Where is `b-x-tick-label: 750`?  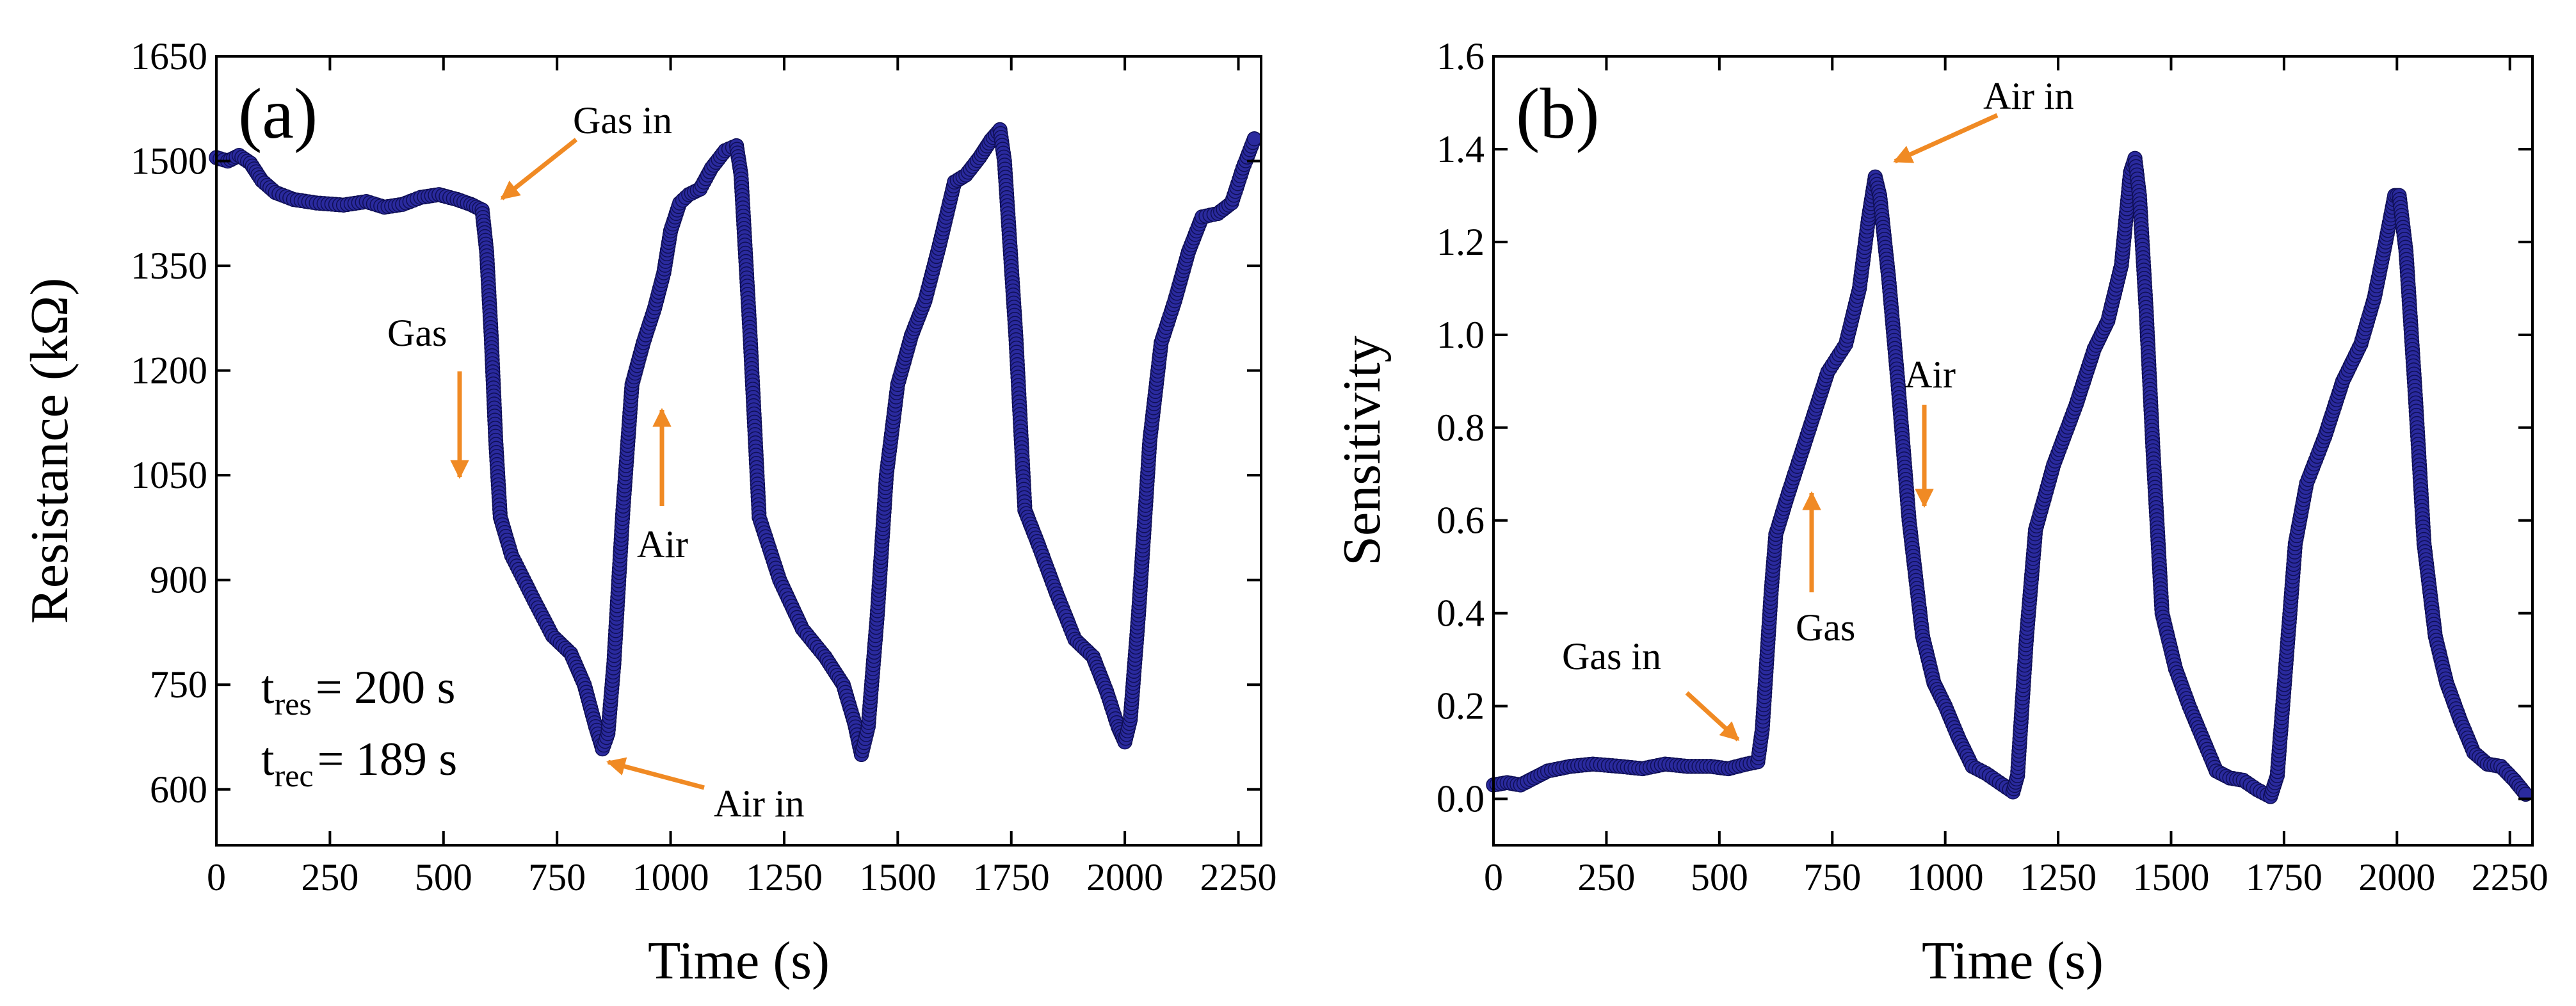
b-x-tick-label: 750 is located at coordinates (1832, 877).